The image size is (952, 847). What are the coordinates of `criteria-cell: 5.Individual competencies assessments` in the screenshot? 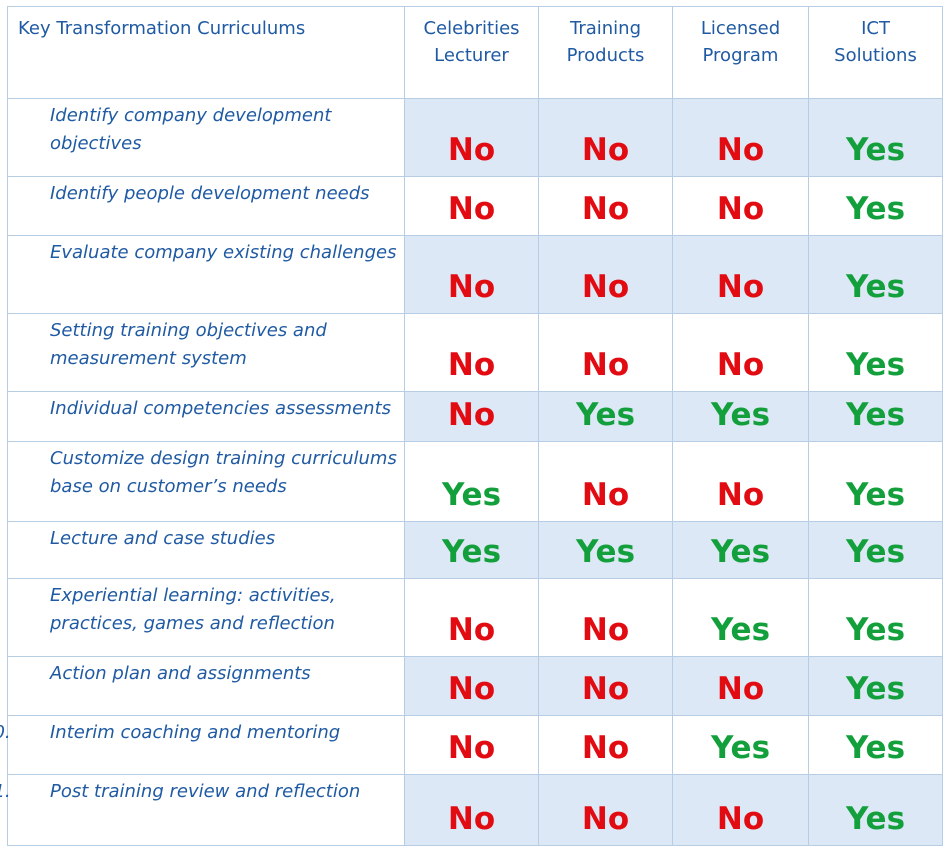 It's located at (206, 416).